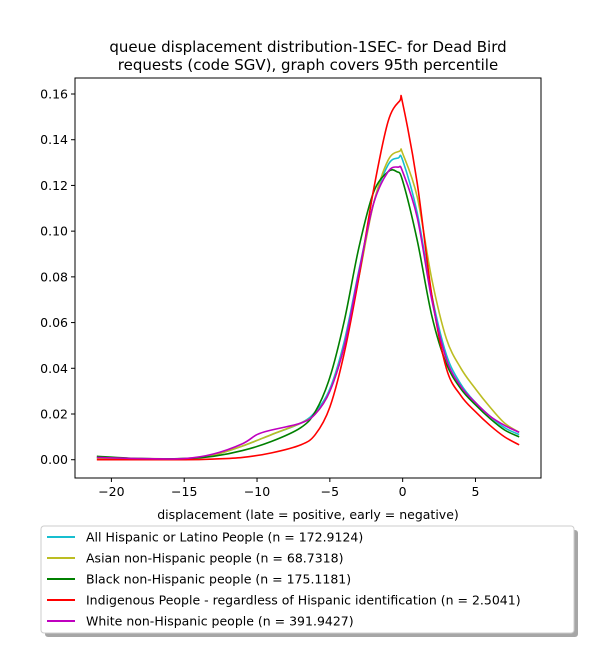 This screenshot has height=650, width=600. I want to click on legend-box, so click(307, 579).